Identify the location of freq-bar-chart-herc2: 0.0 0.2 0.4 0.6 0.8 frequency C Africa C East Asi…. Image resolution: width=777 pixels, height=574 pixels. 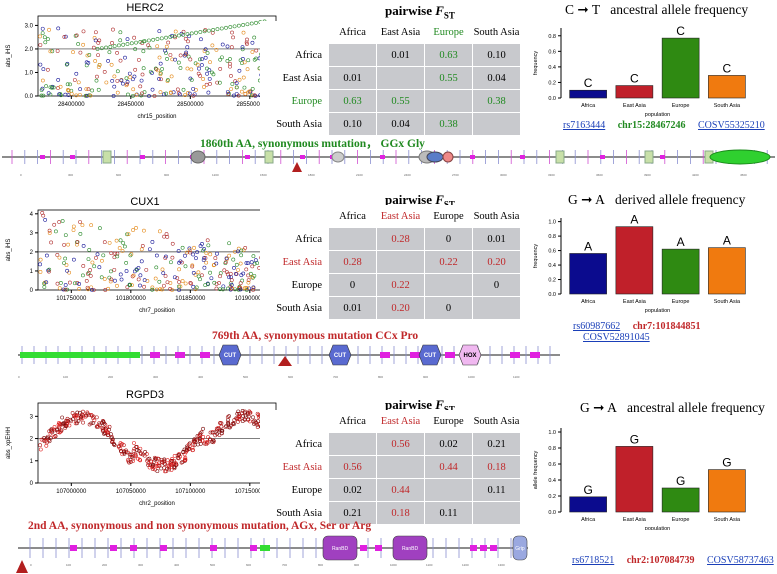
(639, 71).